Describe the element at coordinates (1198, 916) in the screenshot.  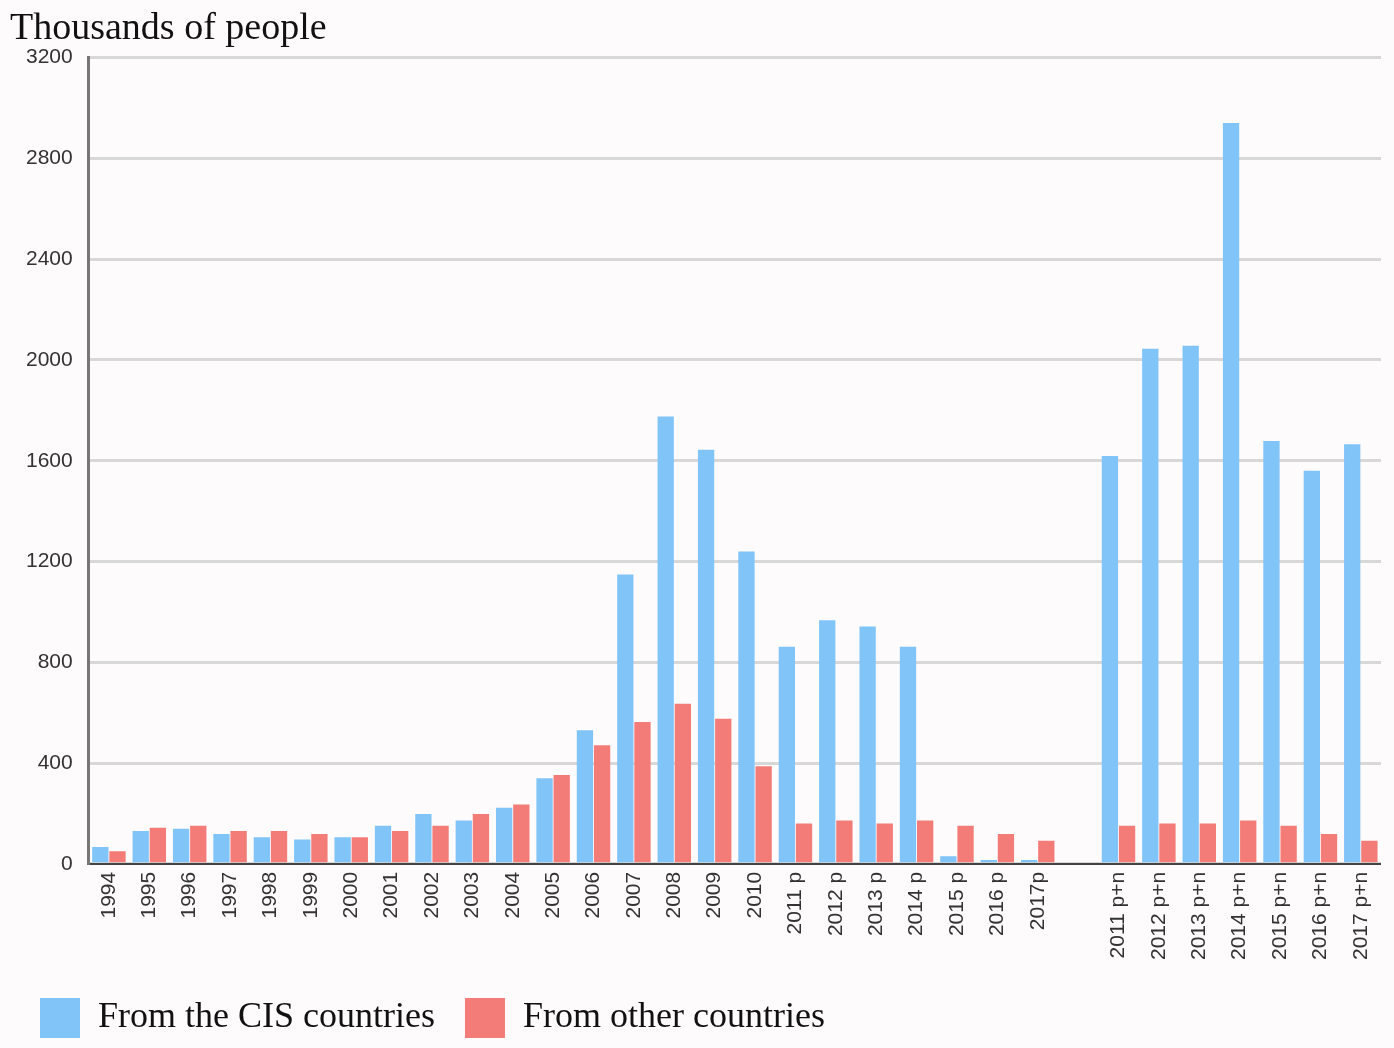
I see `x-tick-label: 2013 p+n` at that location.